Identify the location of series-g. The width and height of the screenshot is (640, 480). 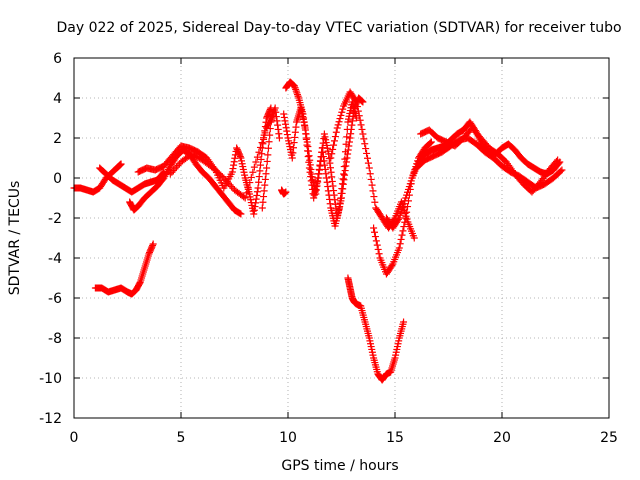
(270, 158).